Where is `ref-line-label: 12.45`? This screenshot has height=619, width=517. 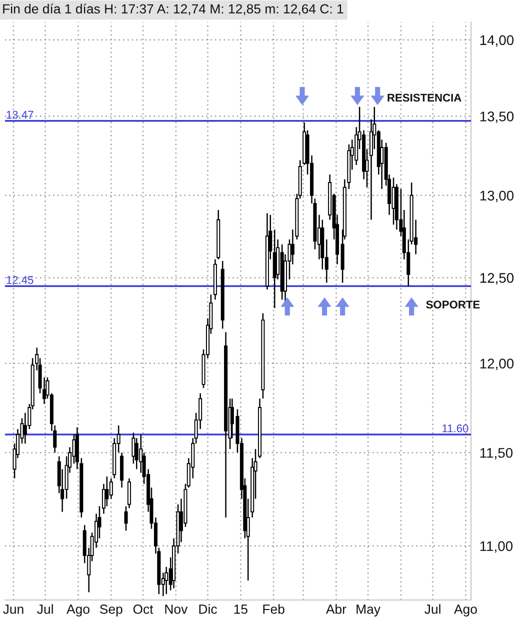
ref-line-label: 12.45 is located at coordinates (20, 280).